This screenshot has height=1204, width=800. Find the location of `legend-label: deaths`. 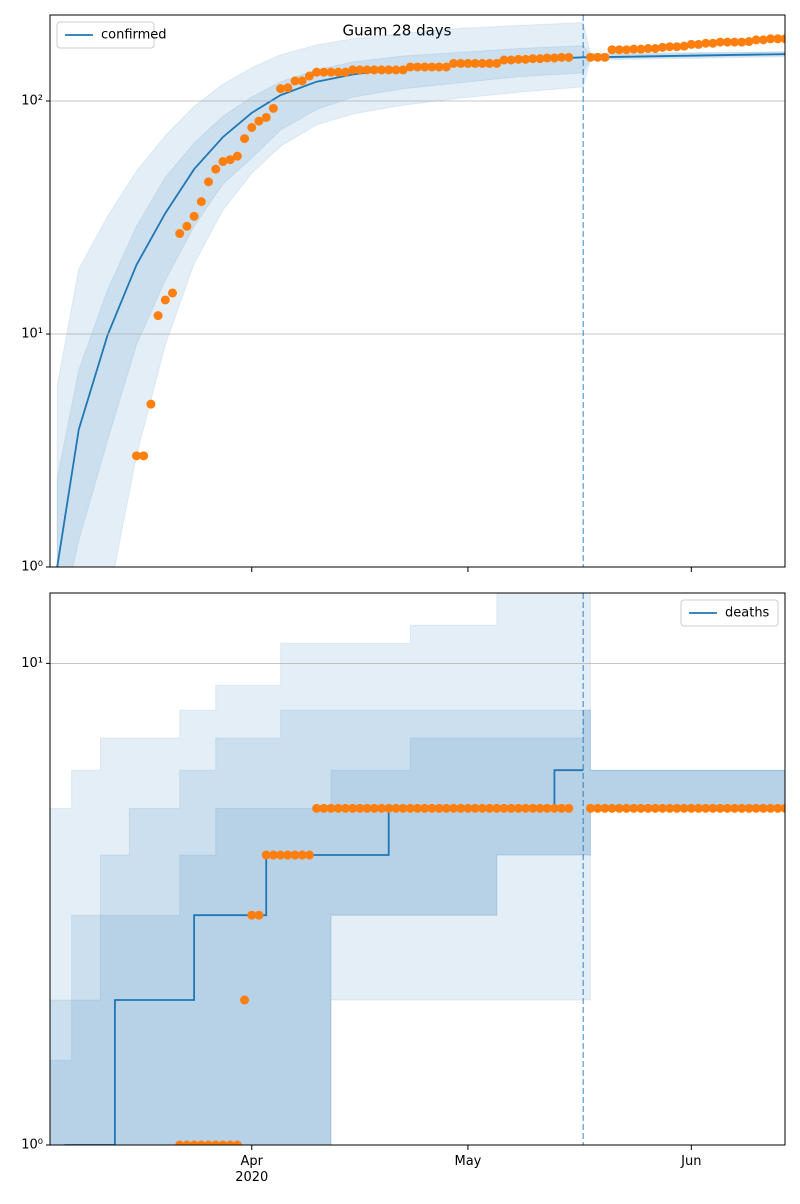

legend-label: deaths is located at coordinates (747, 613).